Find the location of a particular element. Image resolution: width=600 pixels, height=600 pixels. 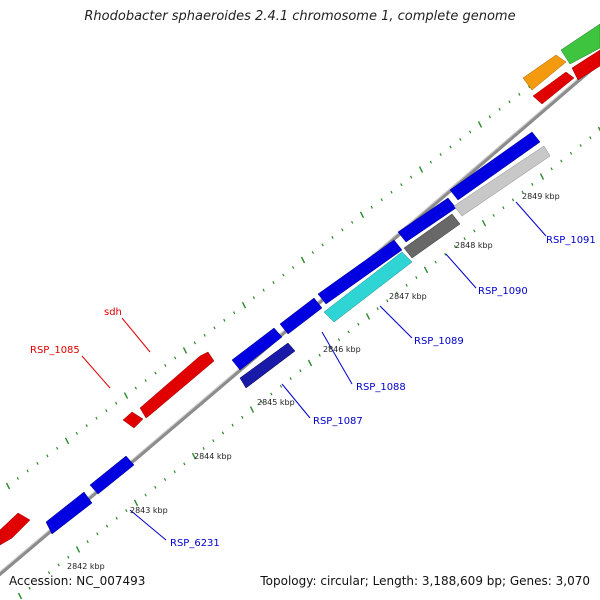

gene-label-rsp1089: RSP_1089 is located at coordinates (439, 341).